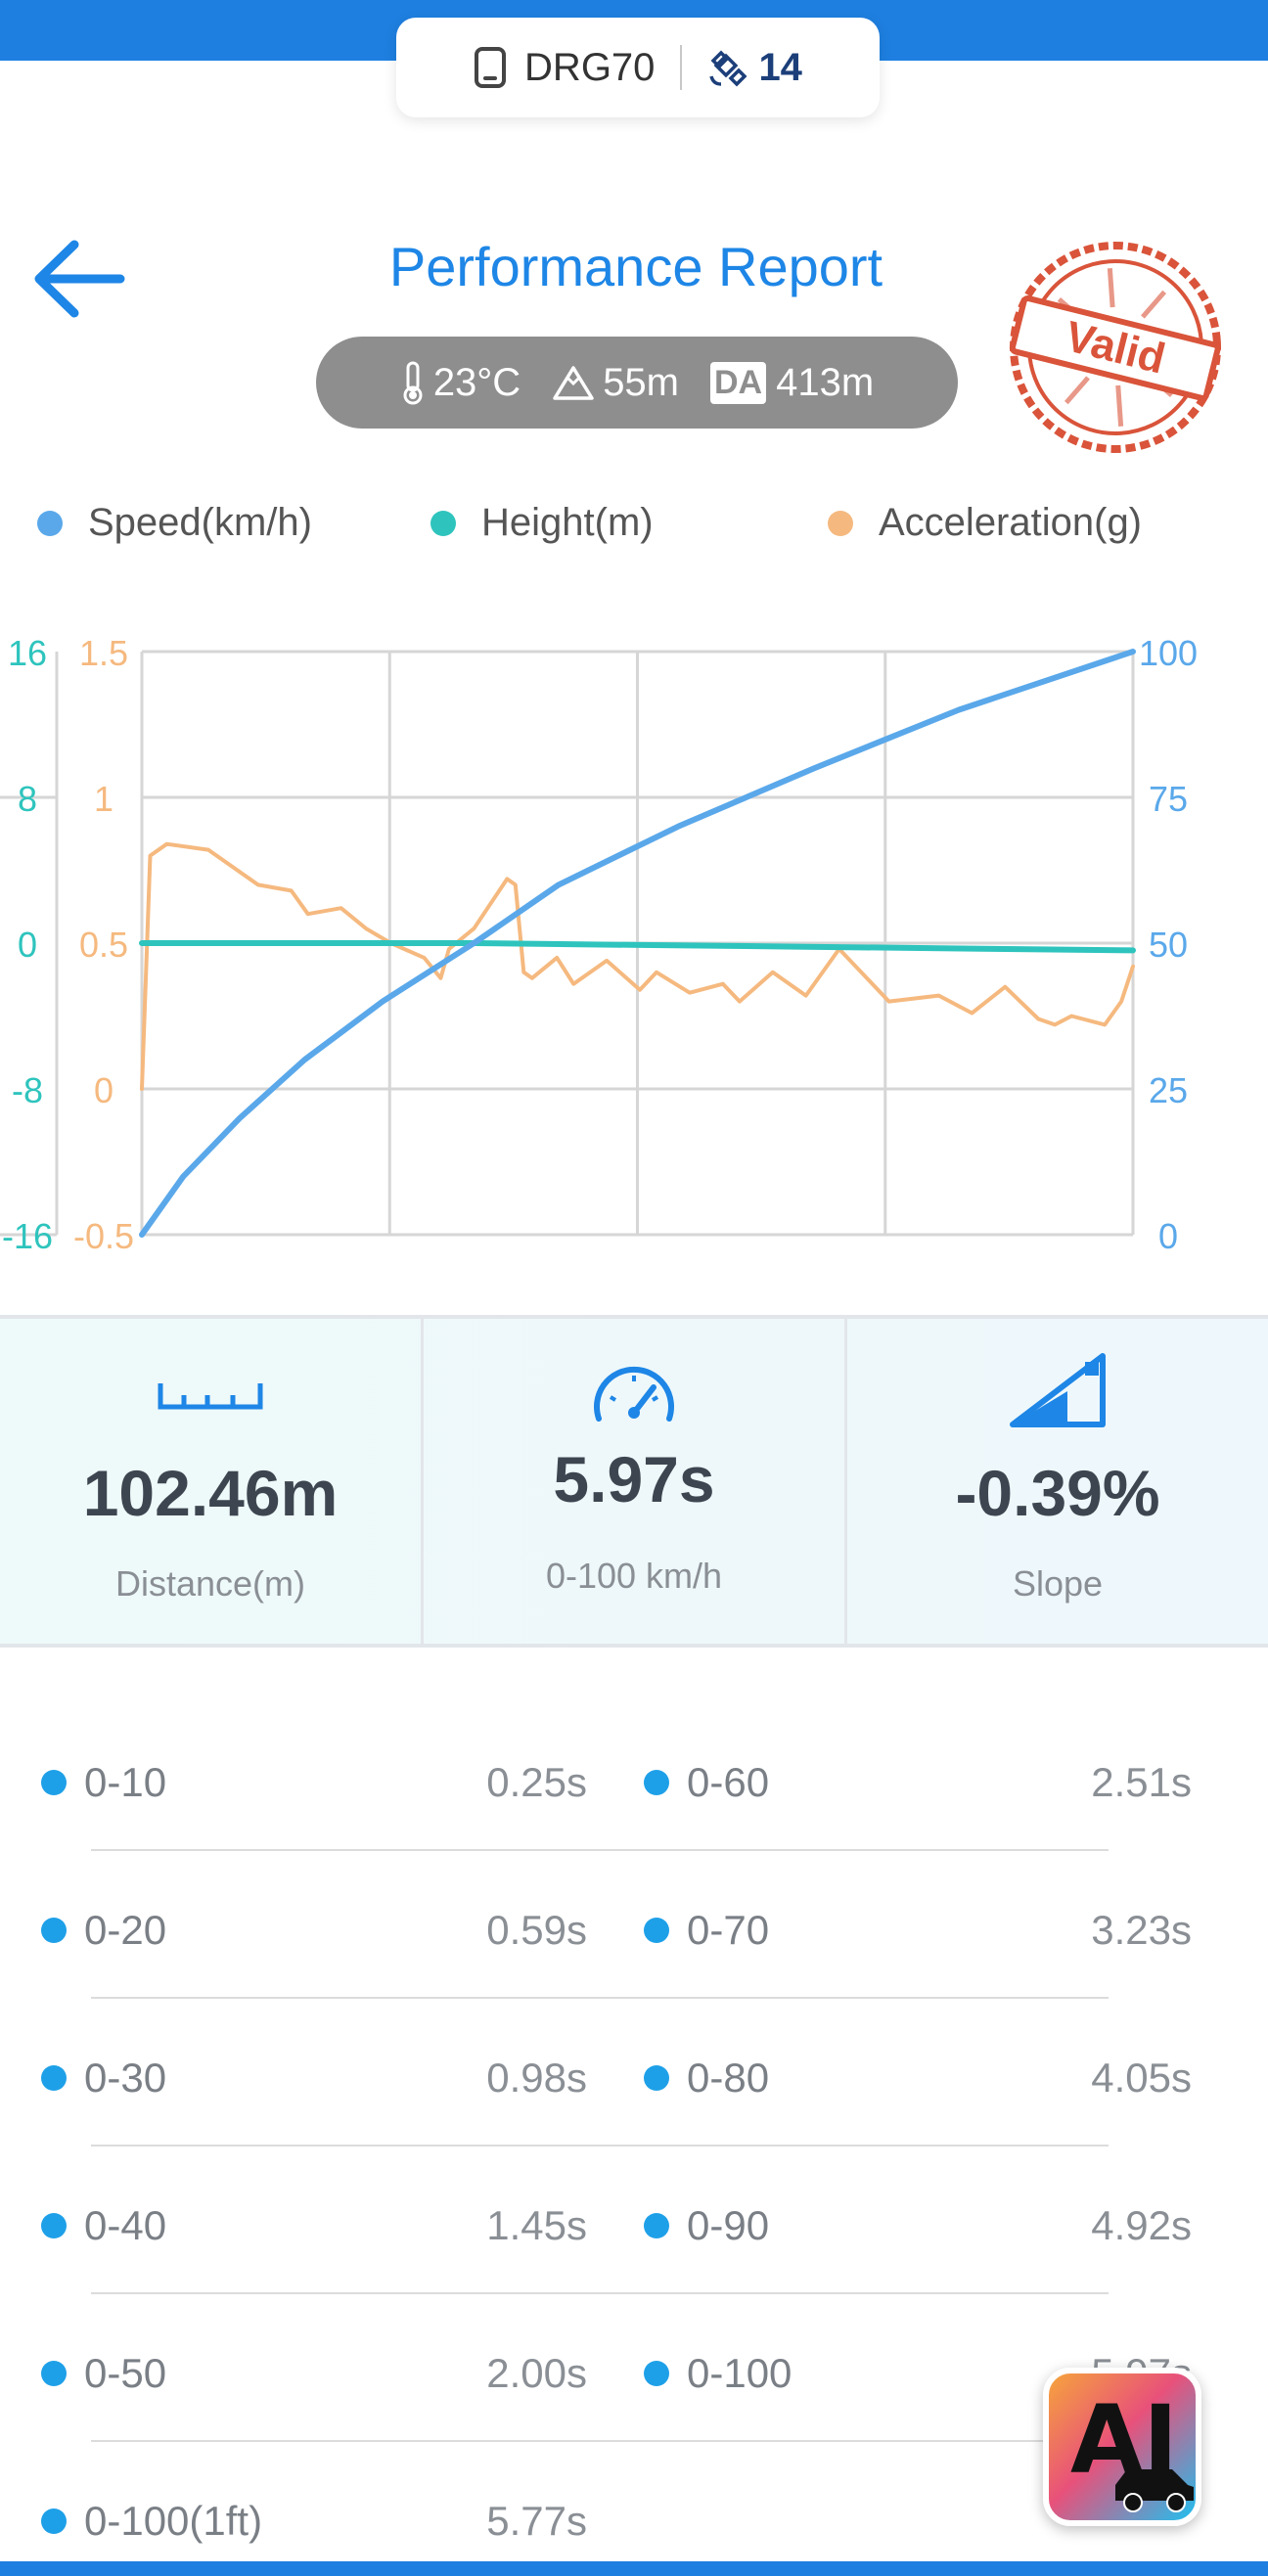 This screenshot has width=1268, height=2576. What do you see at coordinates (1142, 2225) in the screenshot?
I see `timing-value: 4.92s` at bounding box center [1142, 2225].